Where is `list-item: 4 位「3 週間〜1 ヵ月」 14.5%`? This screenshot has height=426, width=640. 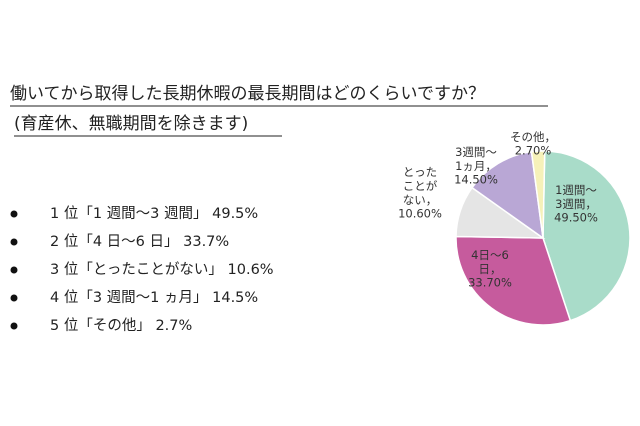
list-item: 4 位「3 週間〜1 ヵ月」 14.5% is located at coordinates (154, 297).